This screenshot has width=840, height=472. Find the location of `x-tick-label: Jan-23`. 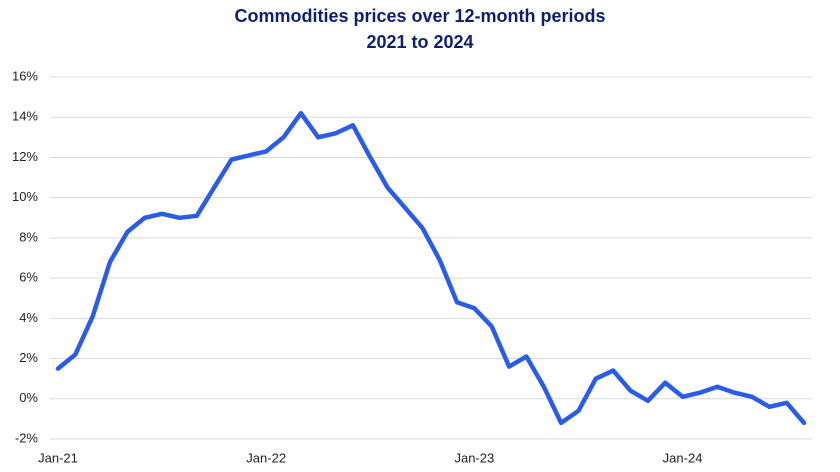

x-tick-label: Jan-23 is located at coordinates (474, 457).